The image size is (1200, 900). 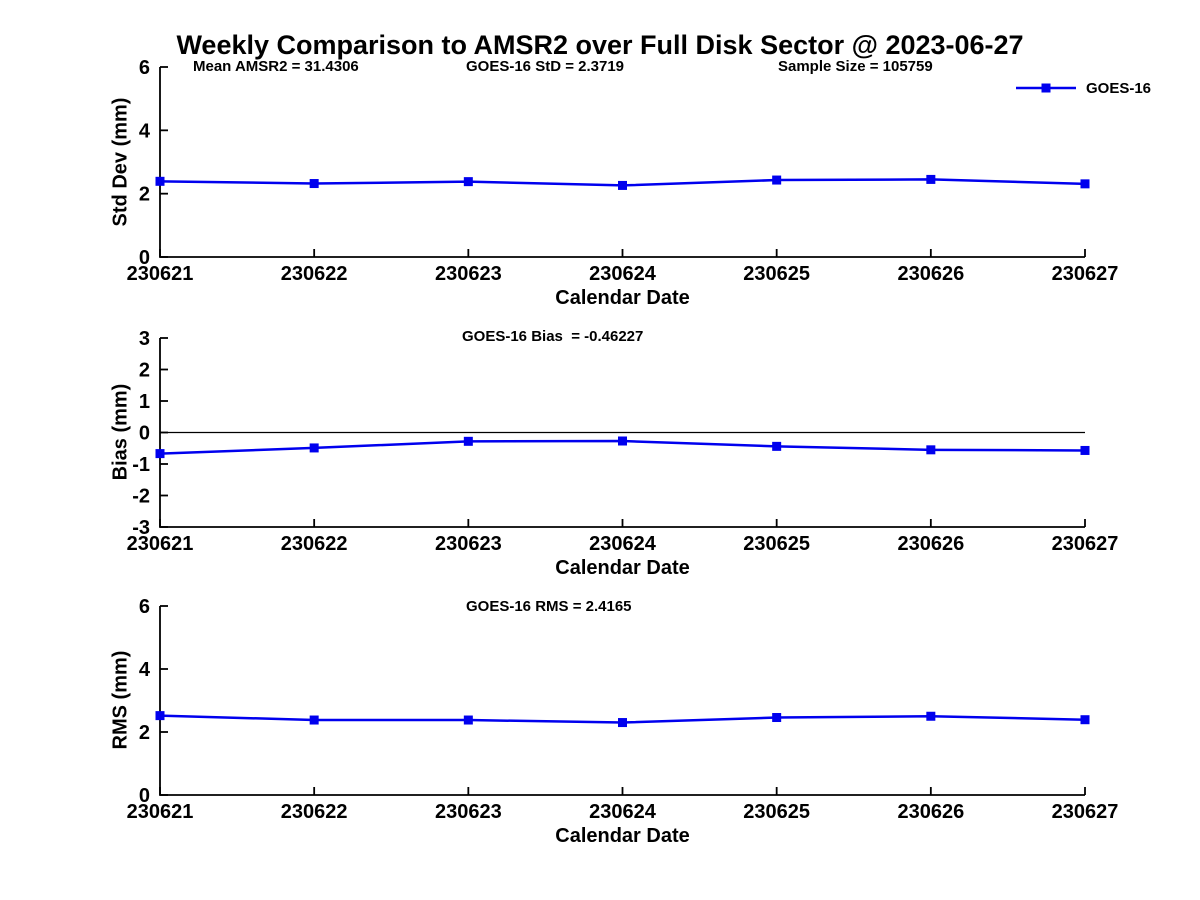 What do you see at coordinates (120, 700) in the screenshot?
I see `ylabel-rms: RMS (mm)` at bounding box center [120, 700].